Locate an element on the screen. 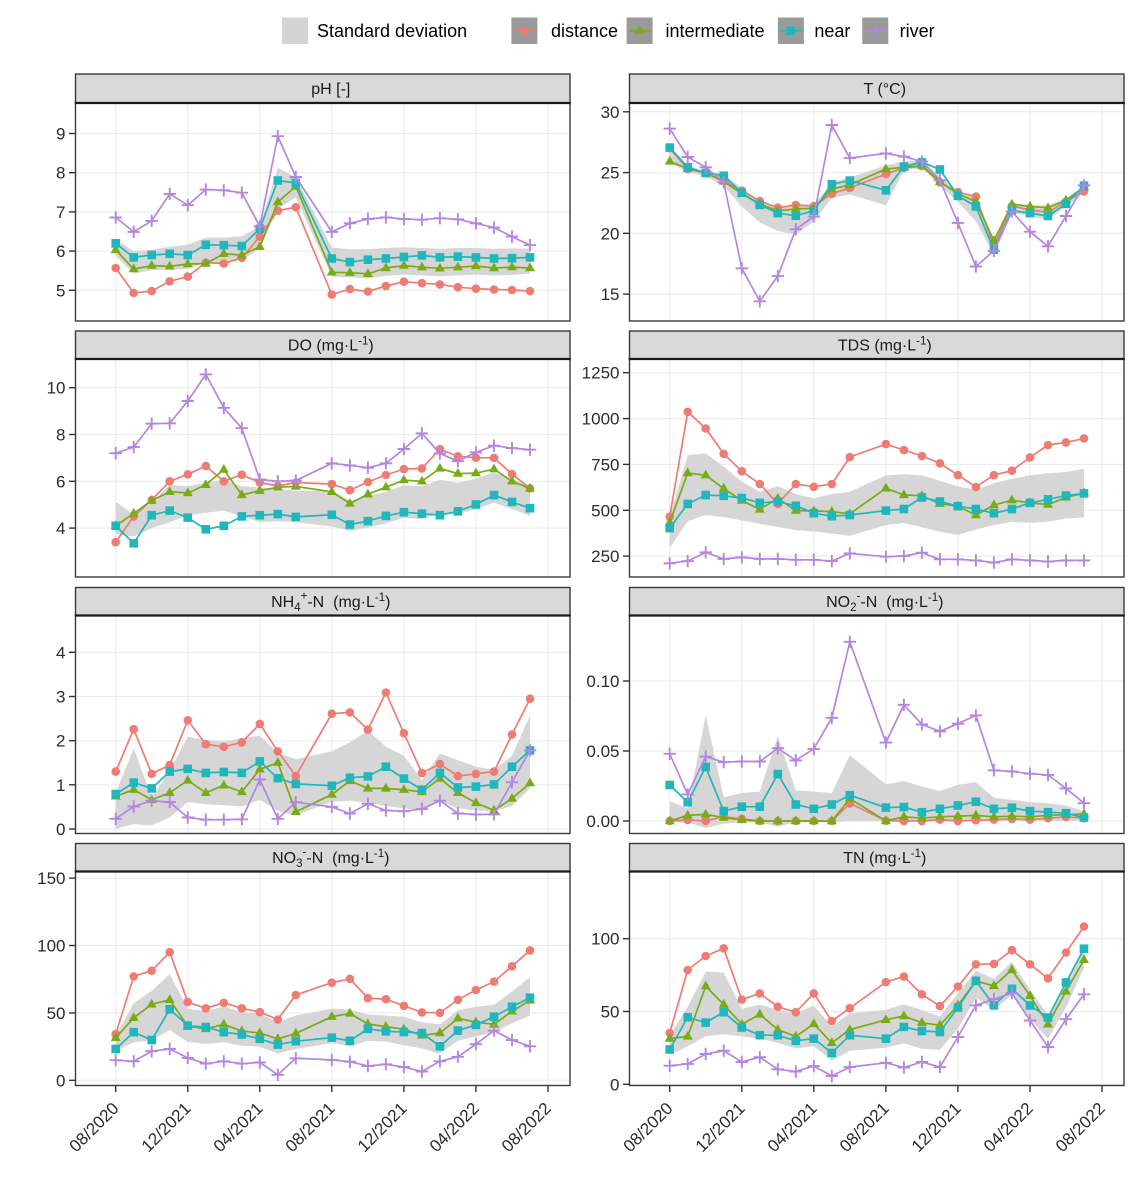 This screenshot has width=1134, height=1200. svg-text: 250 is located at coordinates (605, 556).